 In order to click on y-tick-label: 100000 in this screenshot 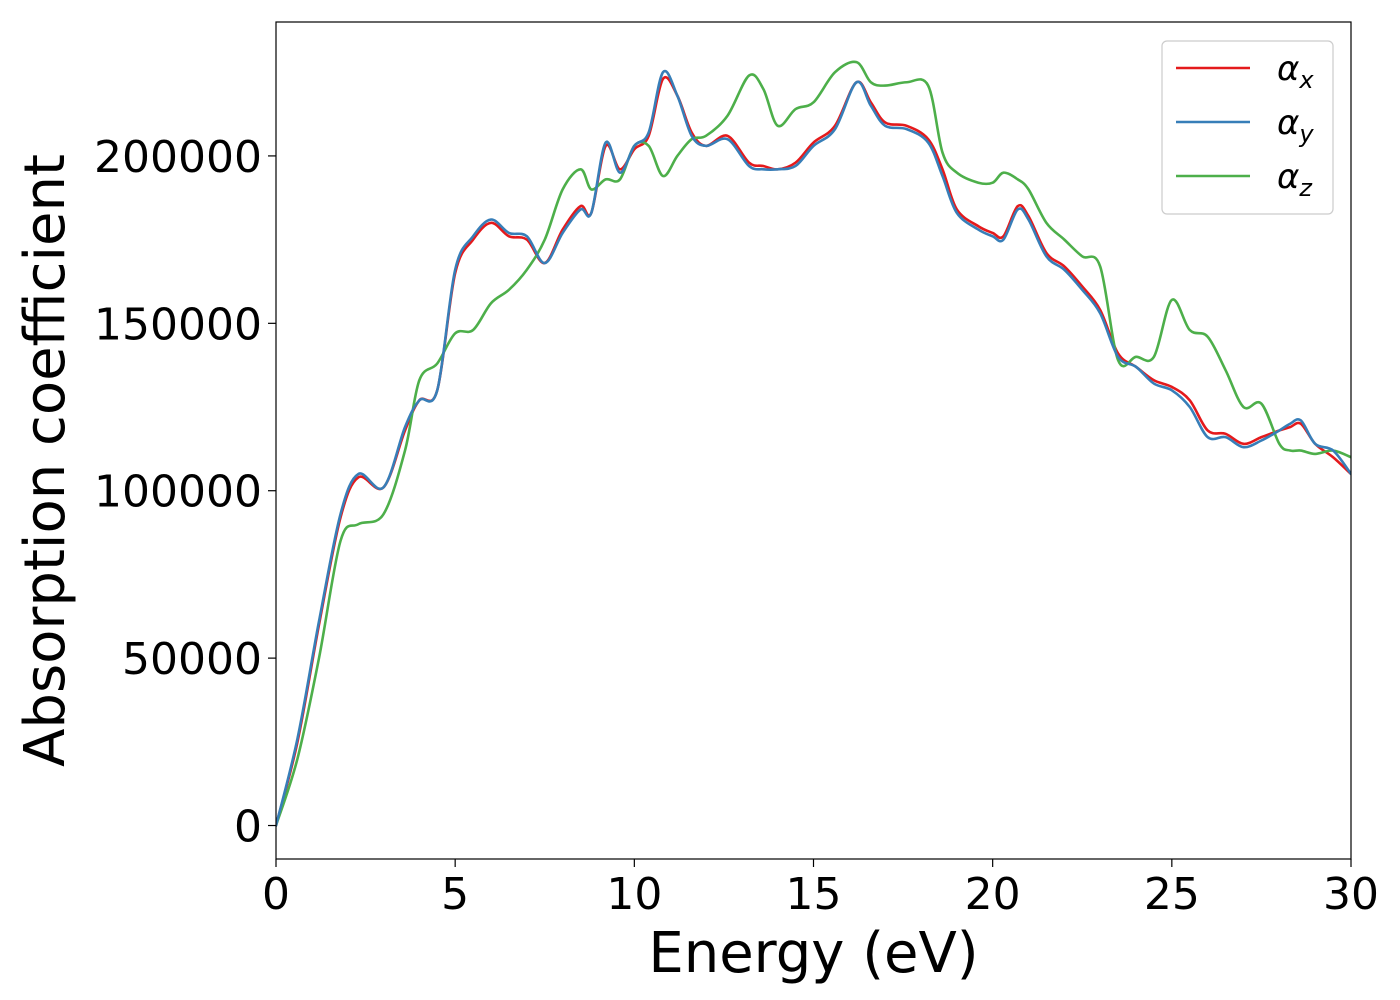, I will do `click(178, 492)`.